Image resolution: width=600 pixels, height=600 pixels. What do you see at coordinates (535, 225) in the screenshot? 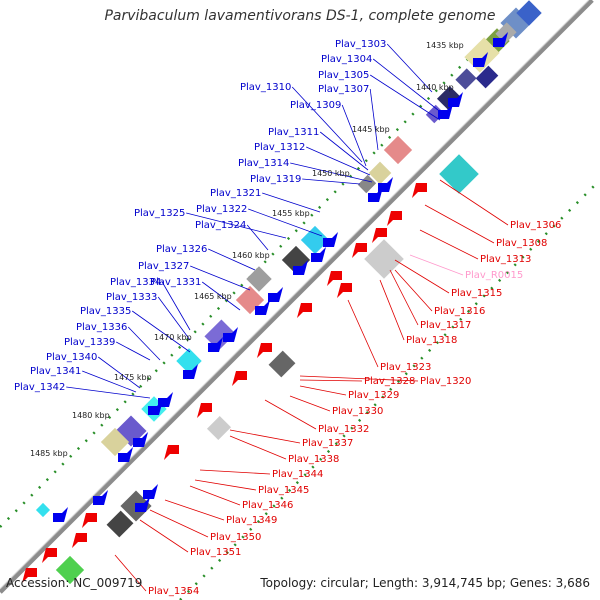
I see `reverse-gene-label: Plav_1306` at bounding box center [535, 225].